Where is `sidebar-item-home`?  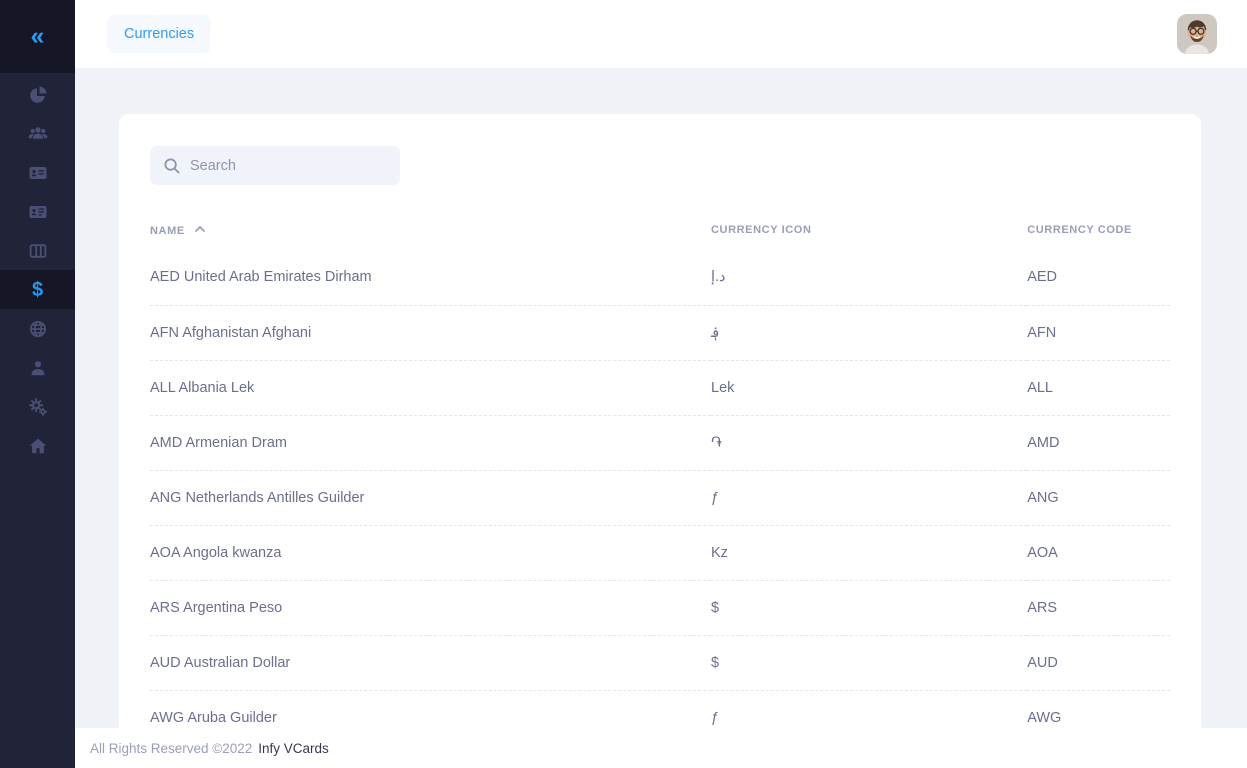 sidebar-item-home is located at coordinates (37, 445).